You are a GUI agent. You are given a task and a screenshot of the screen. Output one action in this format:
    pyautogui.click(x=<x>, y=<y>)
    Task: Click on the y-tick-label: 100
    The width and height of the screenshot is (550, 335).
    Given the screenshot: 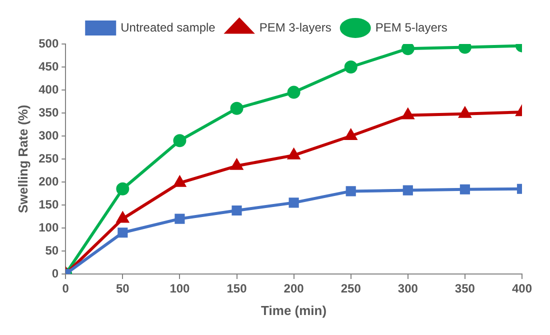 What is the action you would take?
    pyautogui.click(x=48, y=227)
    